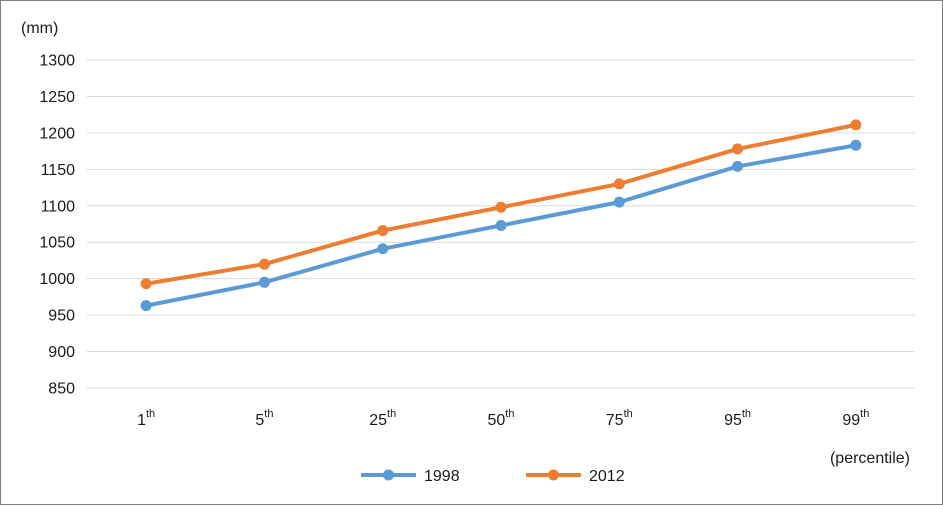 The image size is (943, 506). What do you see at coordinates (57, 61) in the screenshot?
I see `y-tick-label: 1300` at bounding box center [57, 61].